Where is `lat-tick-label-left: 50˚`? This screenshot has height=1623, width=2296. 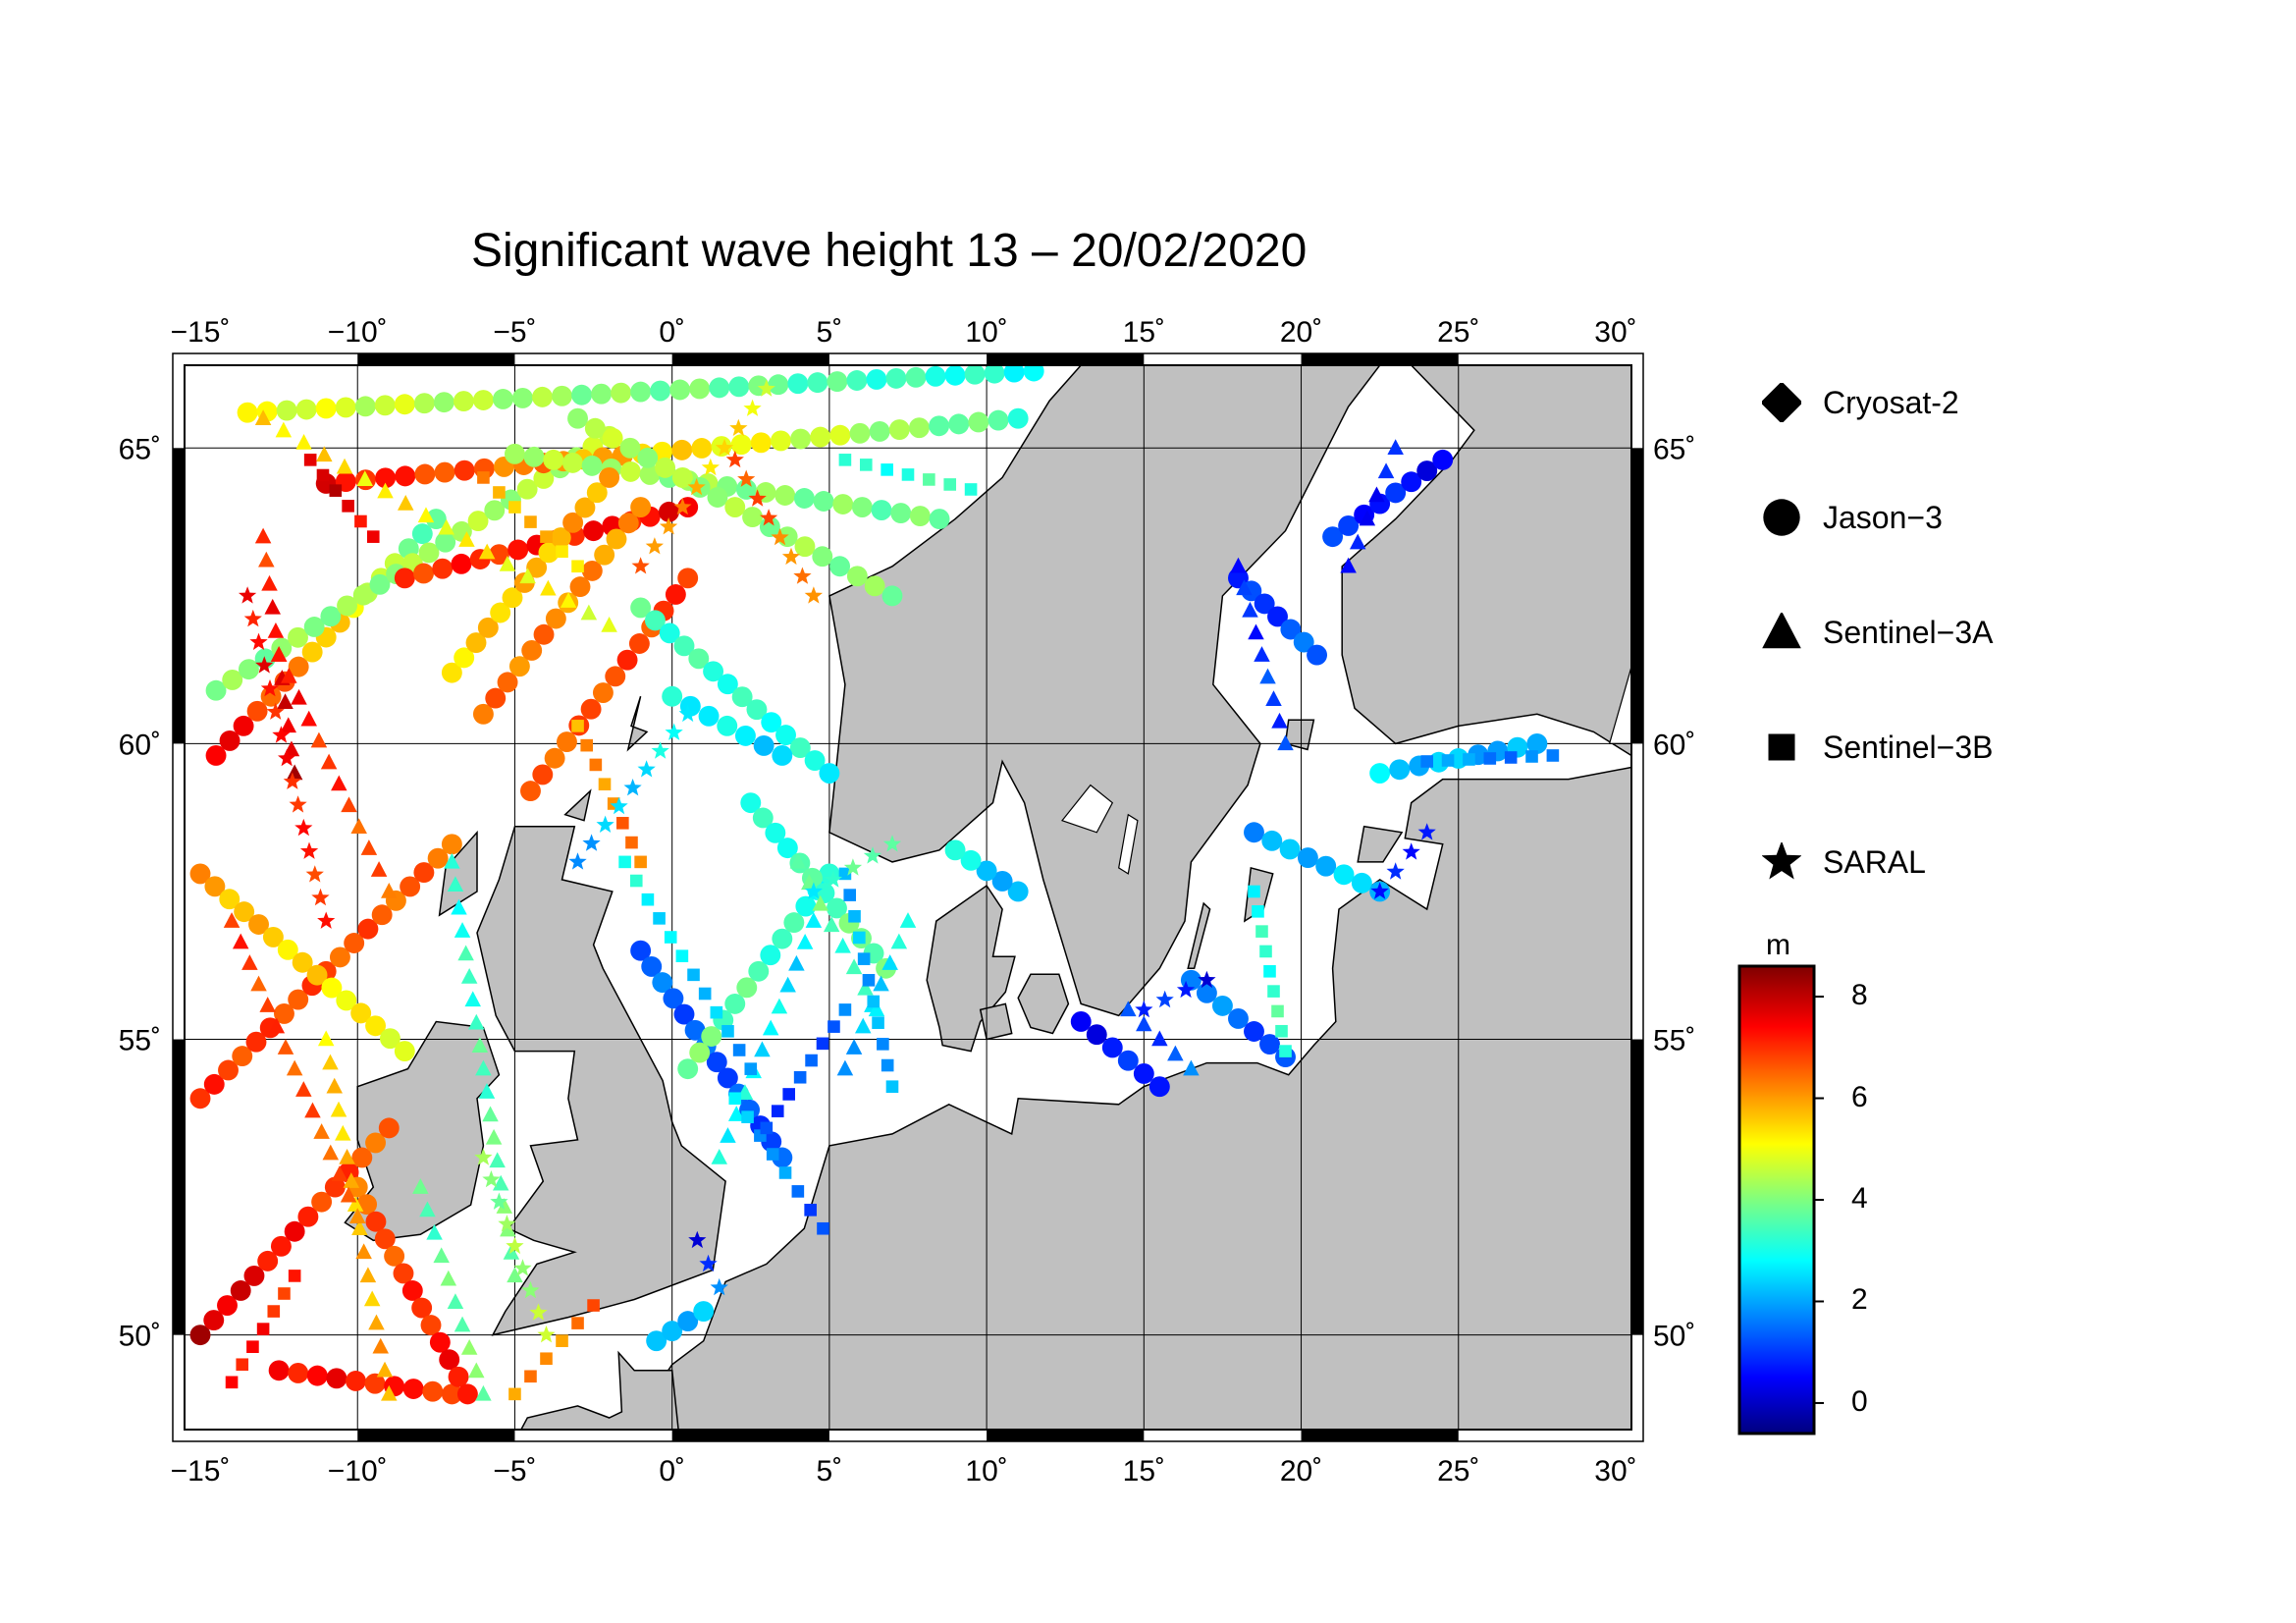 lat-tick-label-left: 50˚ is located at coordinates (140, 1337).